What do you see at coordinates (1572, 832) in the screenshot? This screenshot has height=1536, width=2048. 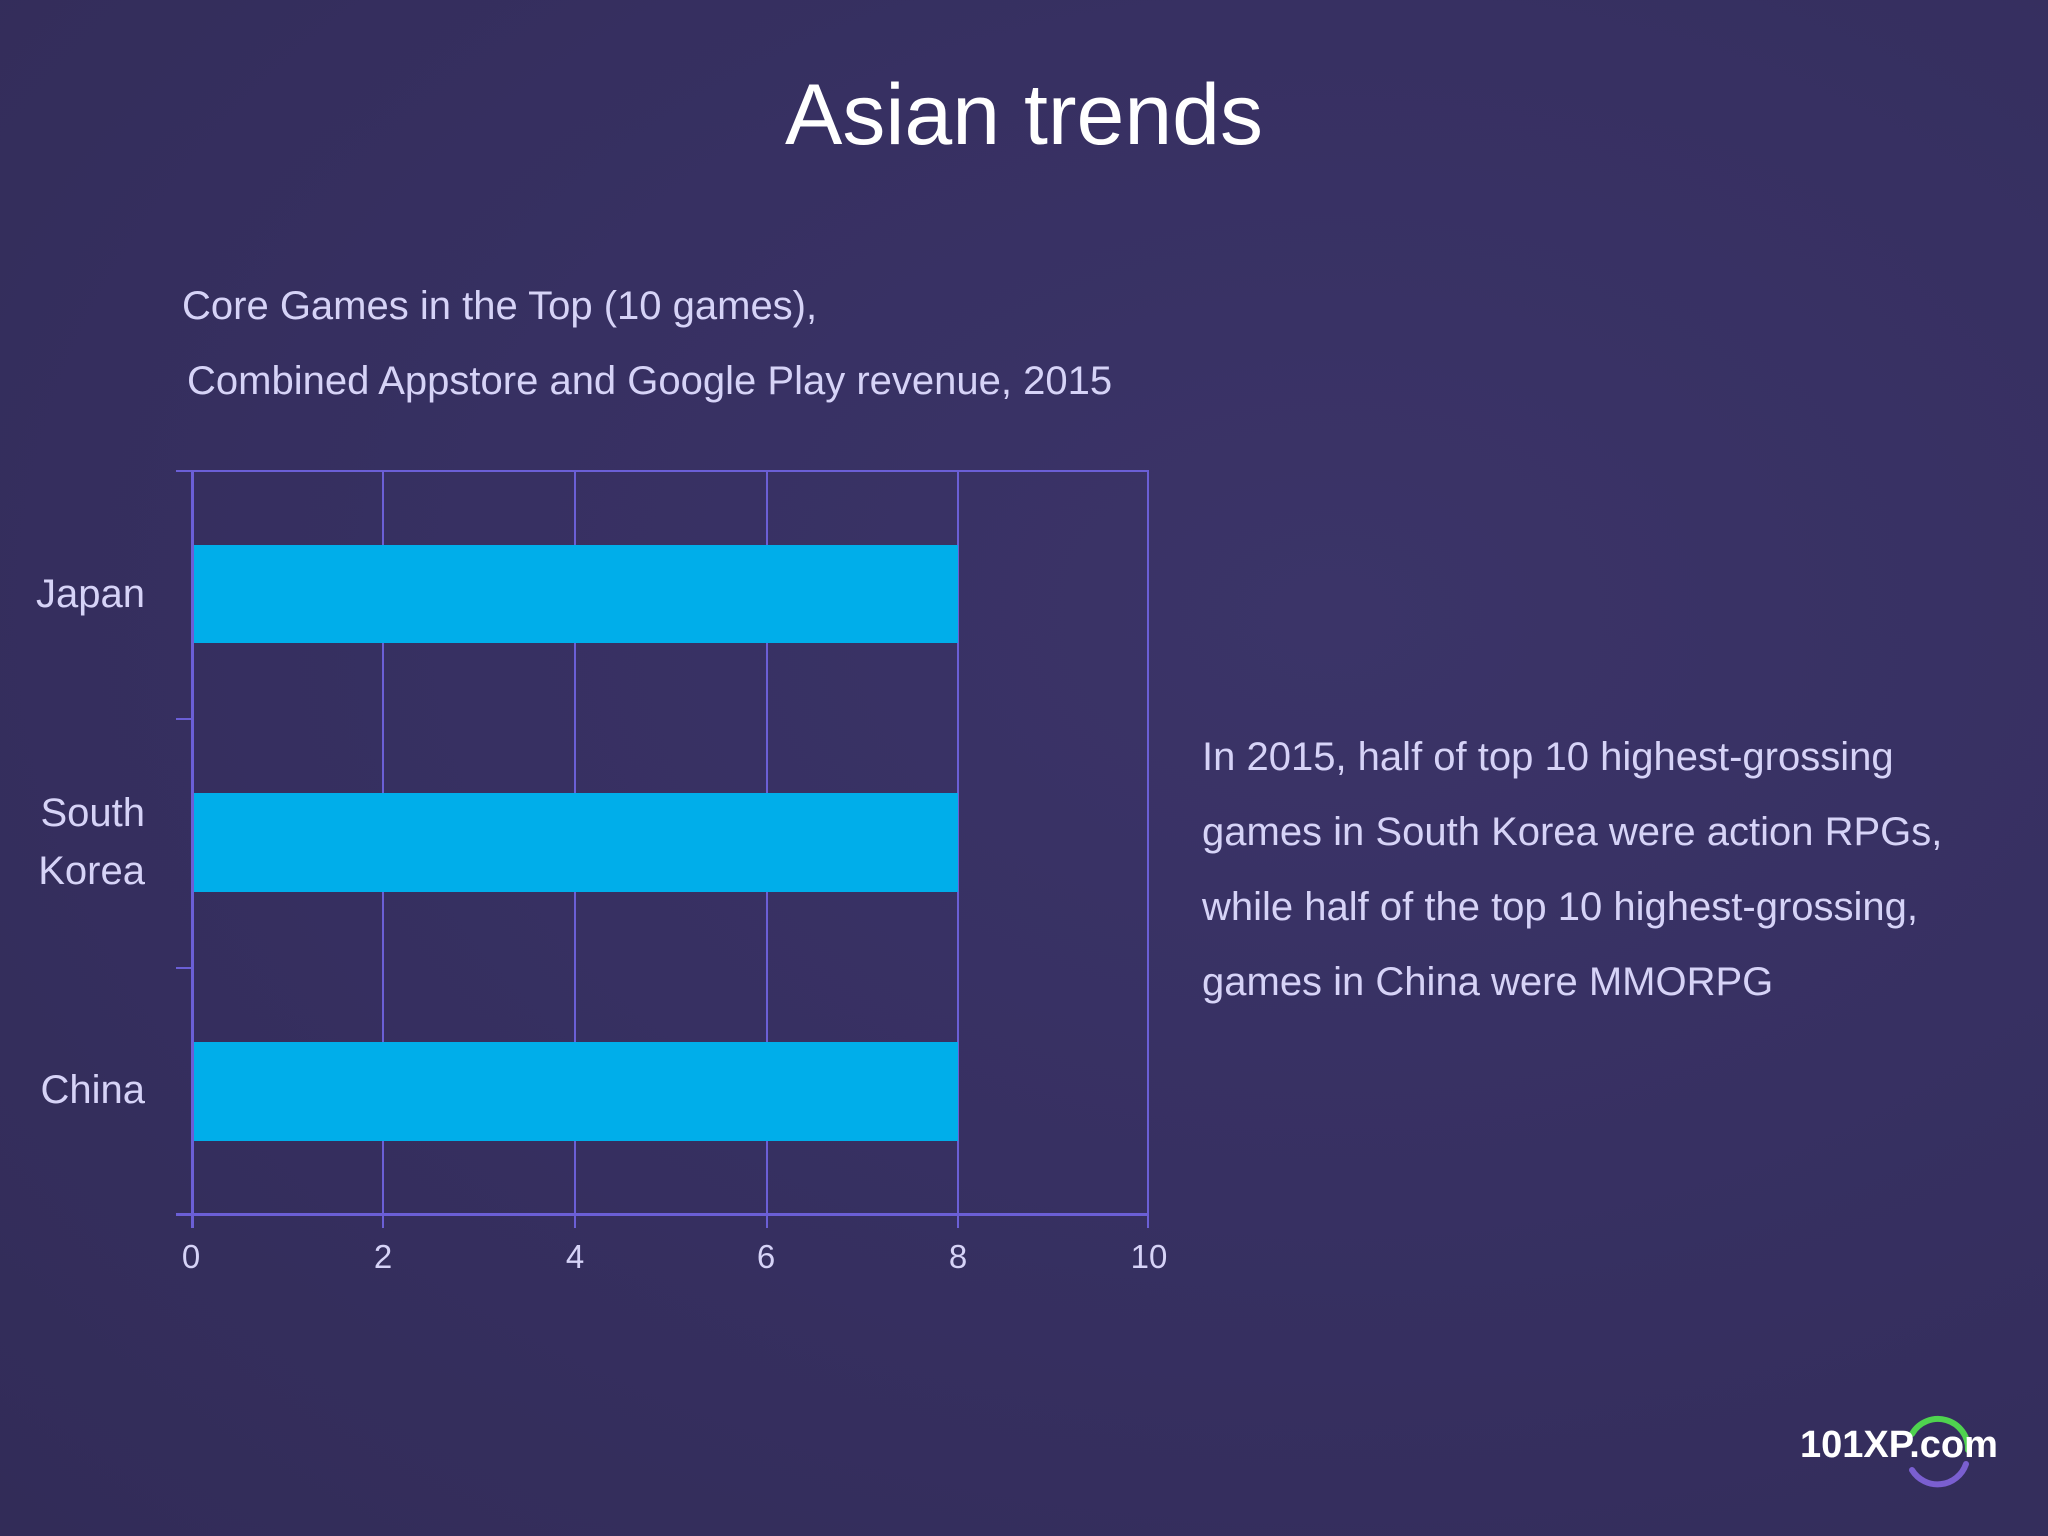 I see `note-line: games in South Korea were action RPGs,` at bounding box center [1572, 832].